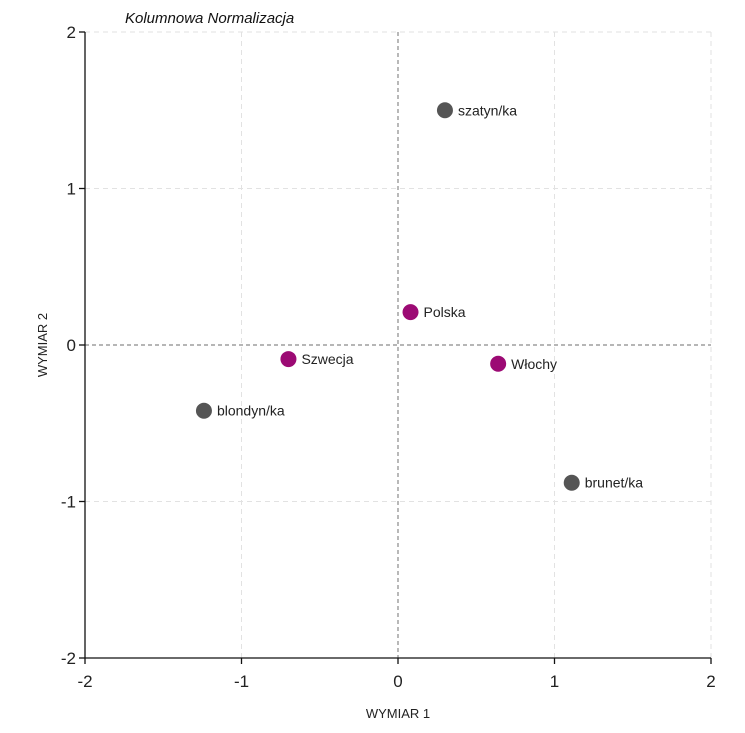  What do you see at coordinates (71, 32) in the screenshot?
I see `y-tick-label: 2` at bounding box center [71, 32].